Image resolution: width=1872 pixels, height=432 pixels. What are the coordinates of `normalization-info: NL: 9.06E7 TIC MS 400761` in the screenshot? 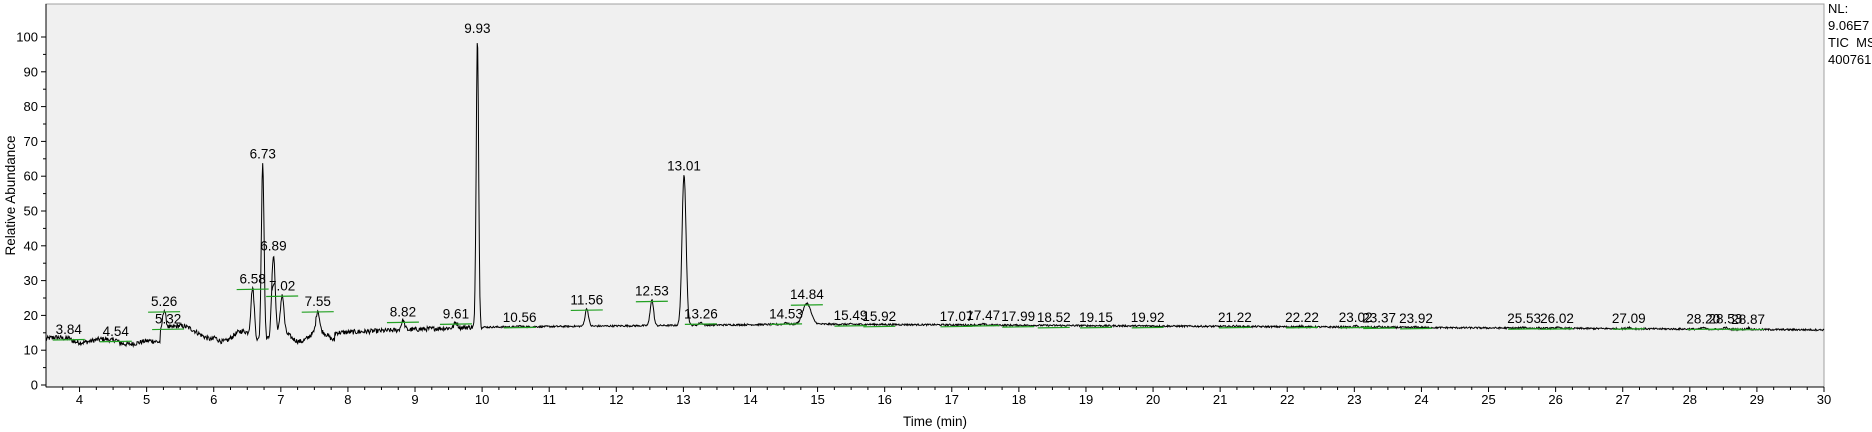 It's located at (1850, 34).